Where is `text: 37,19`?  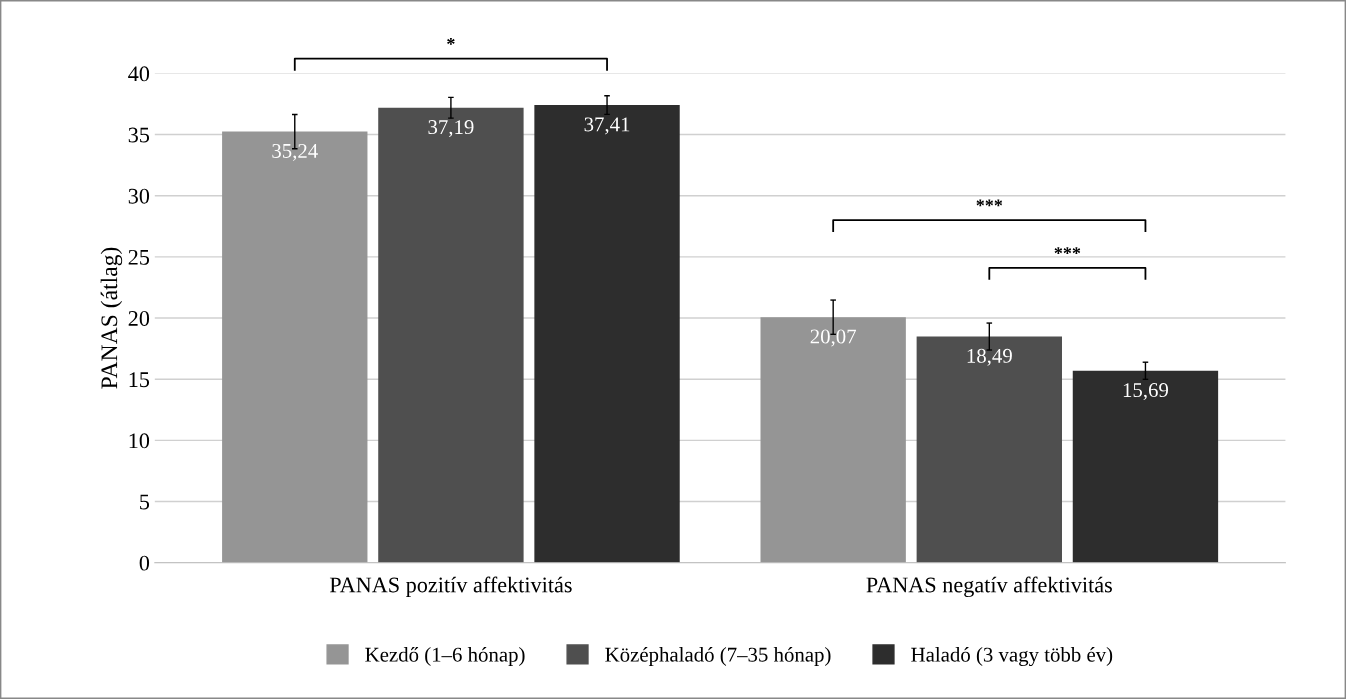 text: 37,19 is located at coordinates (451, 129).